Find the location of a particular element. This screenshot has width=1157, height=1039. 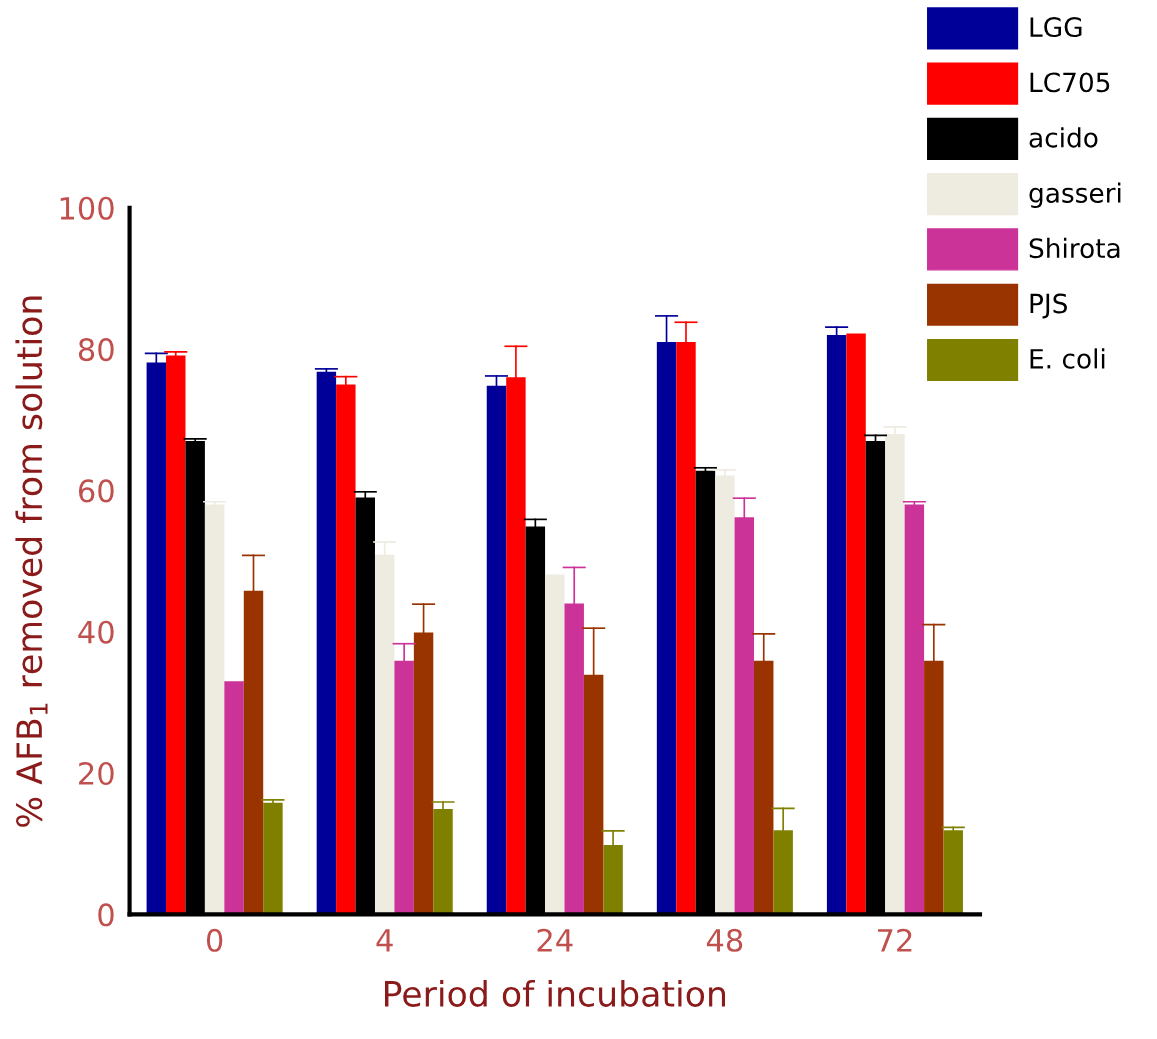

y-tick-label: 80 is located at coordinates (96, 350).